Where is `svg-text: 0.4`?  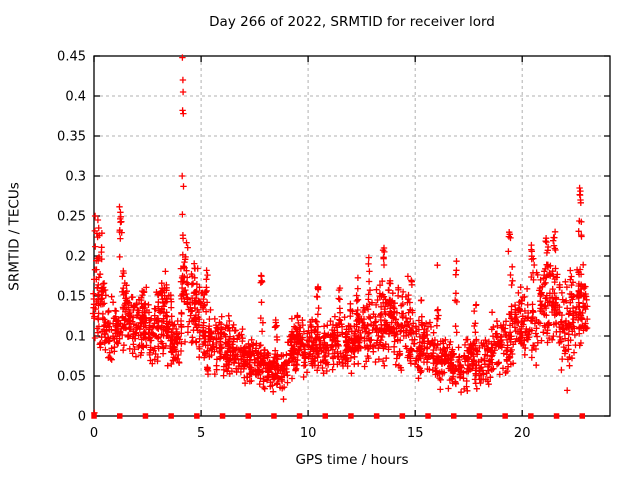 svg-text: 0.4 is located at coordinates (75, 97).